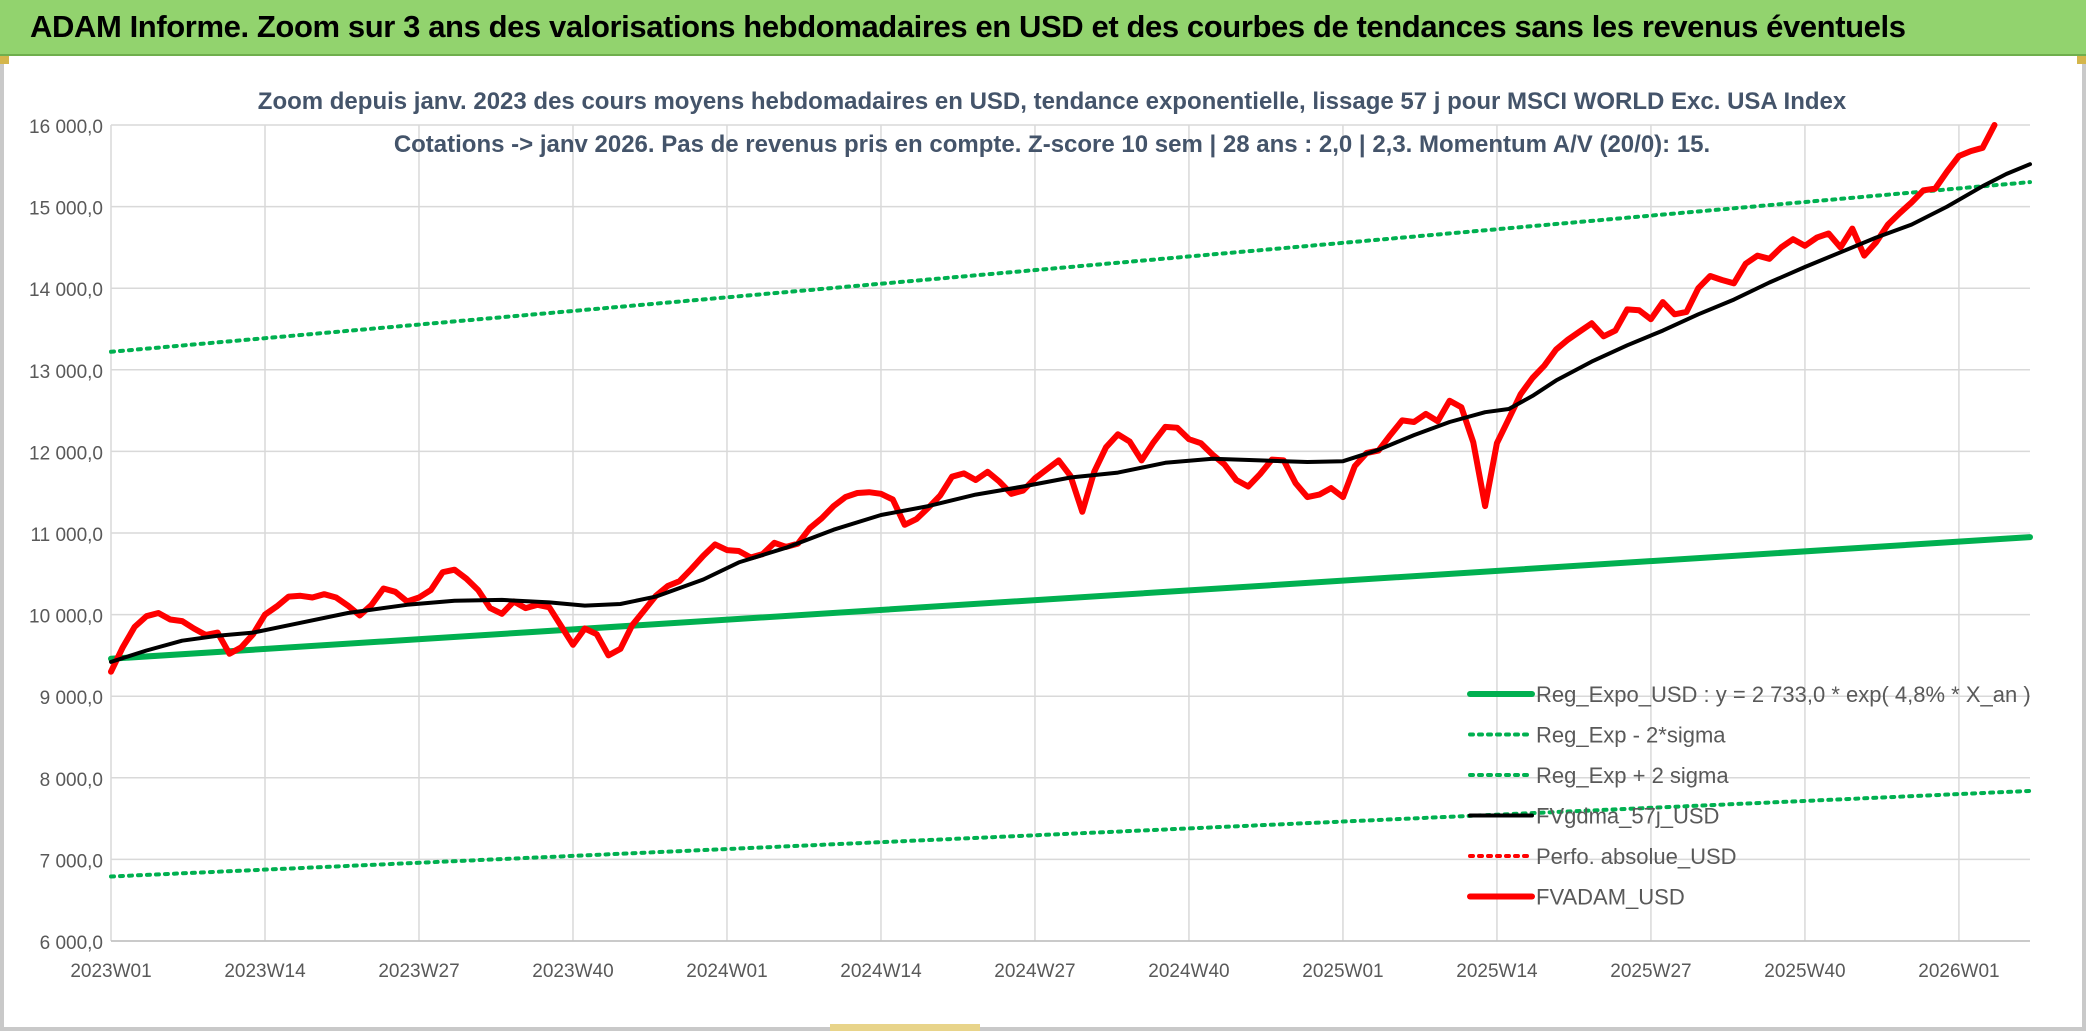 Image resolution: width=2086 pixels, height=1031 pixels. I want to click on legend-label-3: FVgdma_57j_USD, so click(1627, 816).